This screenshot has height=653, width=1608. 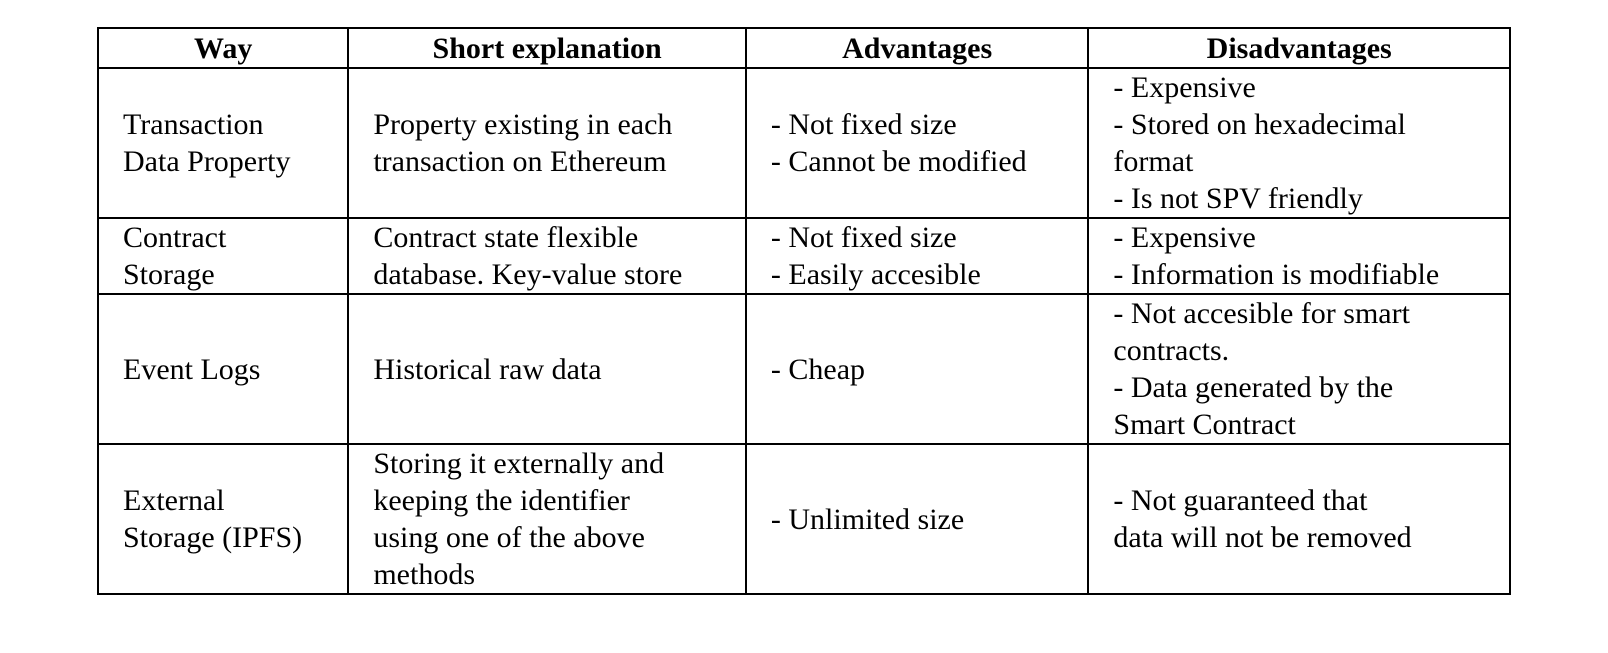 What do you see at coordinates (547, 48) in the screenshot?
I see `header-short-explanation: Short explanation` at bounding box center [547, 48].